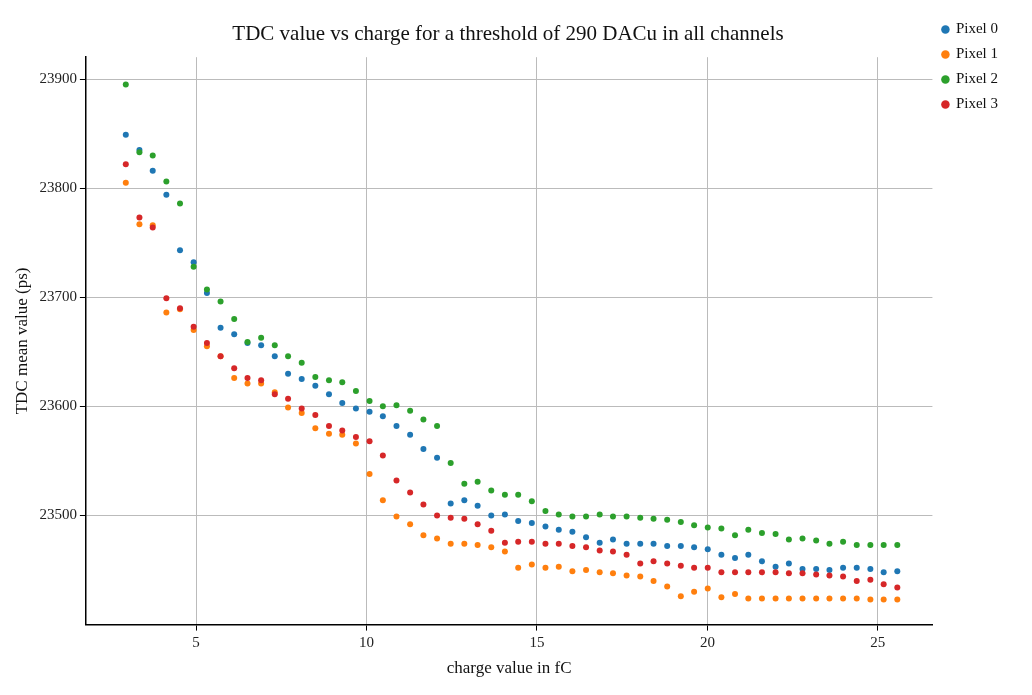 The image size is (1032, 695). Describe the element at coordinates (707, 641) in the screenshot. I see `x-tick-label: 20` at that location.